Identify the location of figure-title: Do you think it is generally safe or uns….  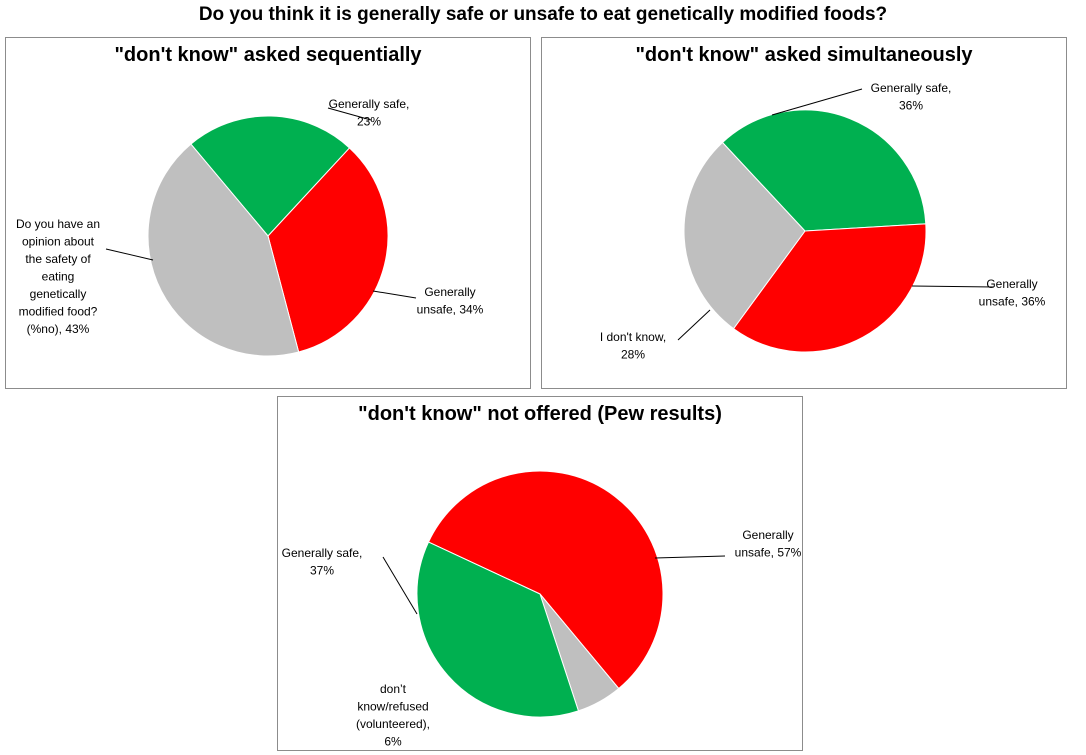
(543, 14).